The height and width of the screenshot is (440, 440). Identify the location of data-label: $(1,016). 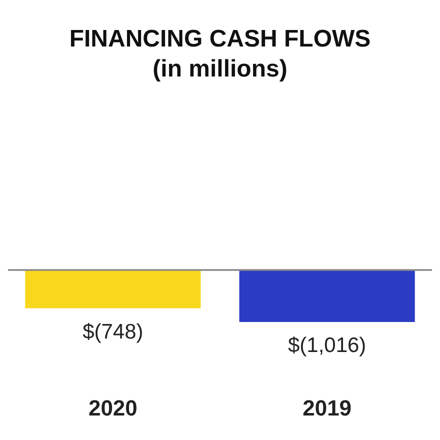
(327, 345).